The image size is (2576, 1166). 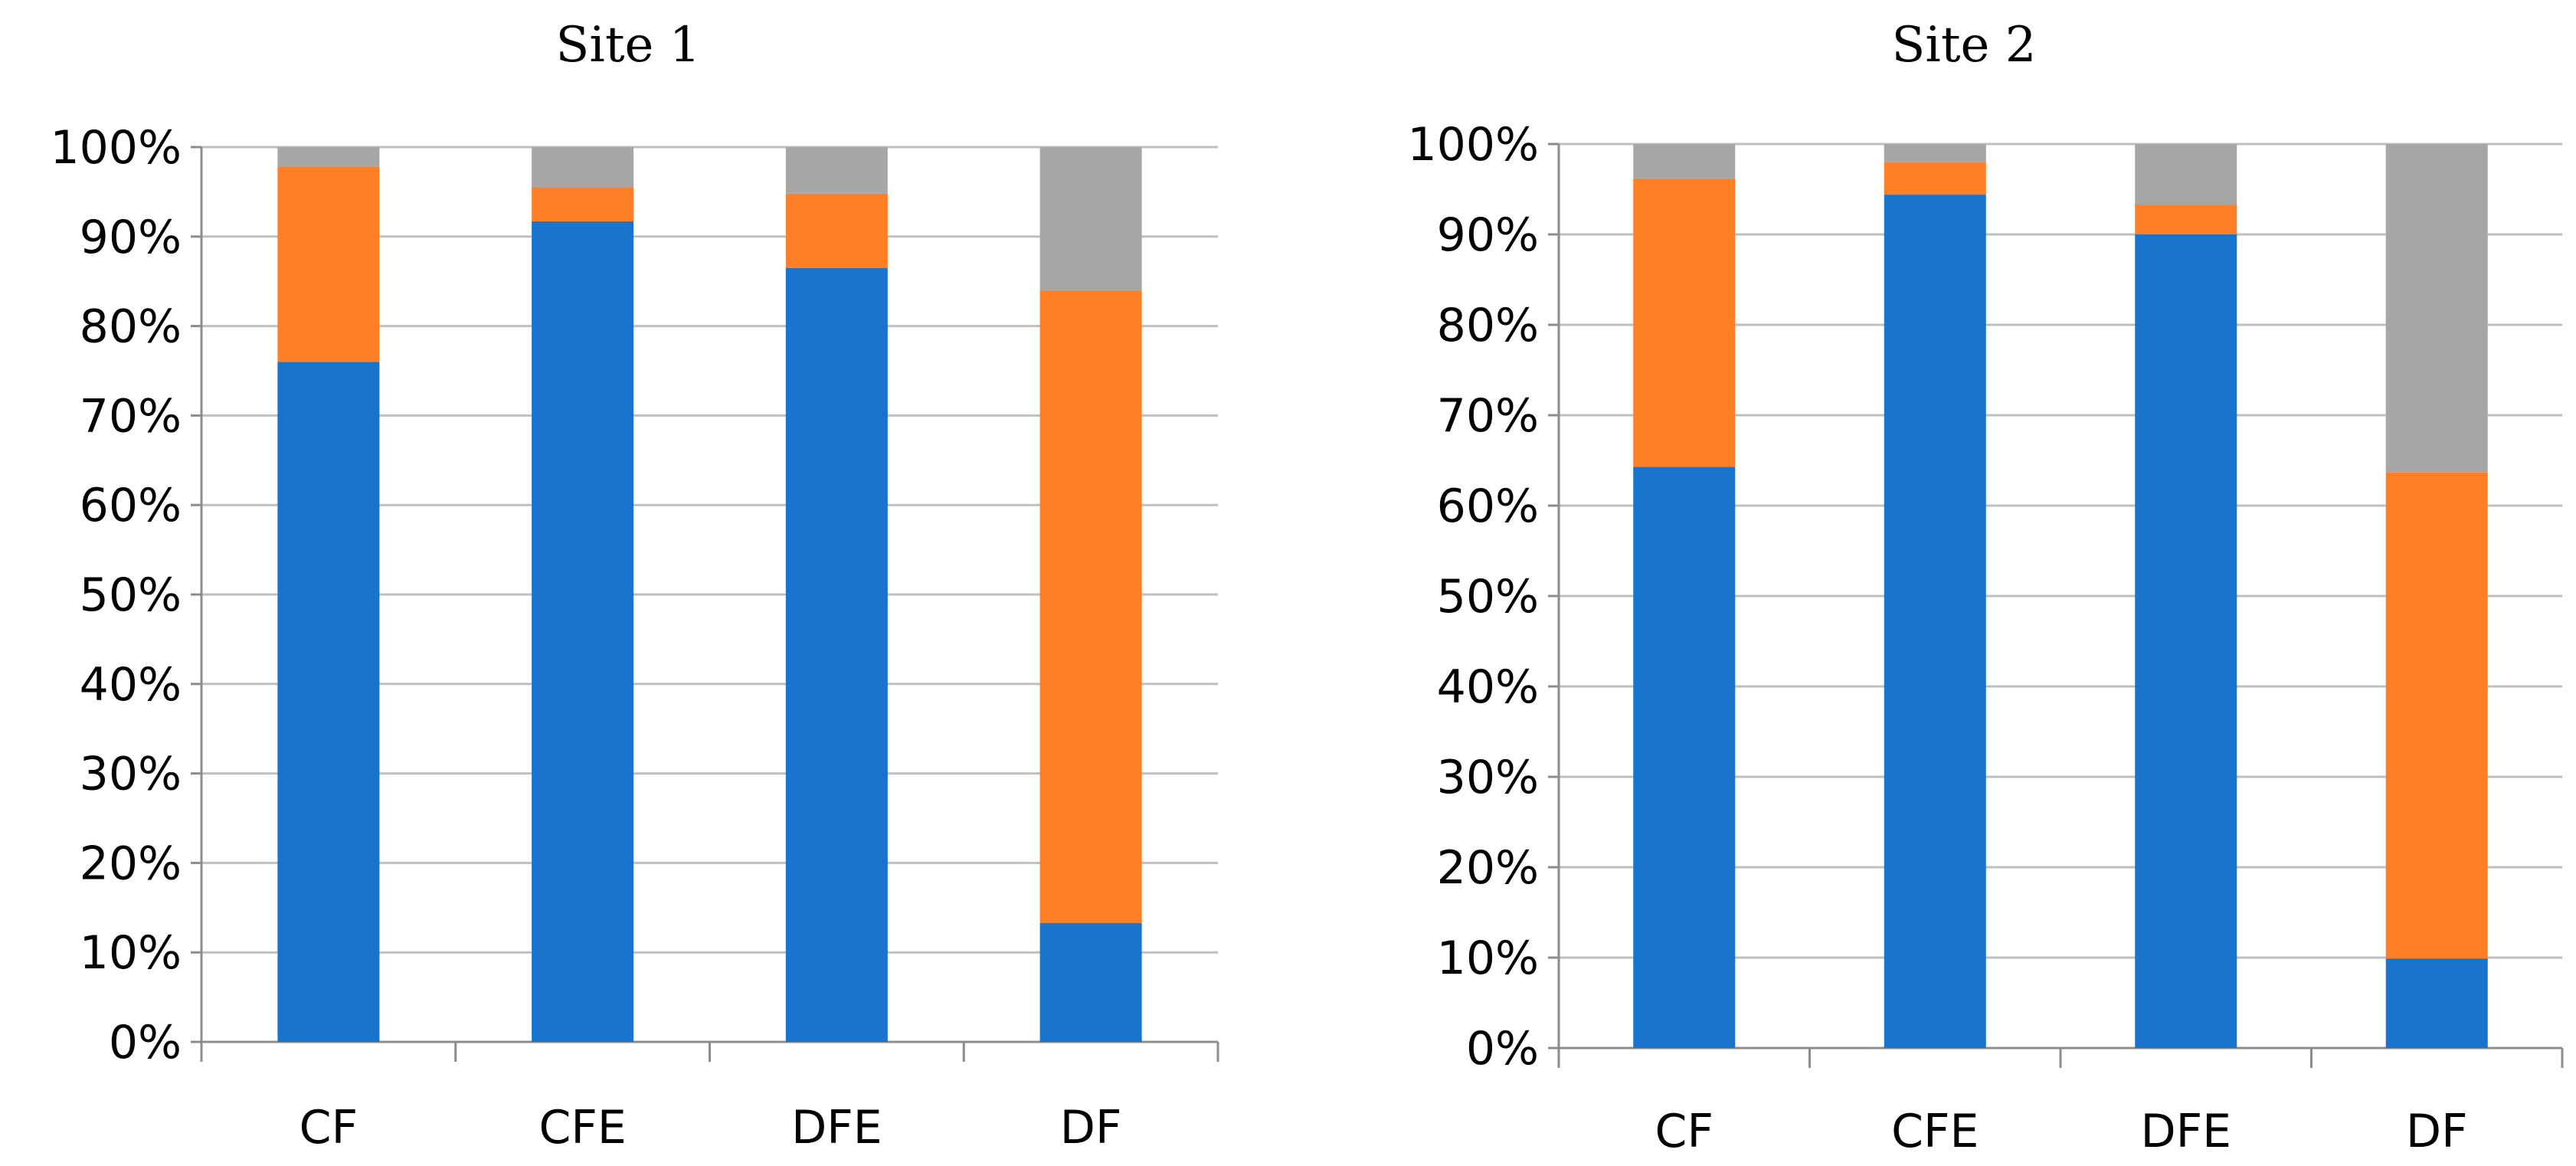 I want to click on chart-title: Site 1, so click(x=628, y=45).